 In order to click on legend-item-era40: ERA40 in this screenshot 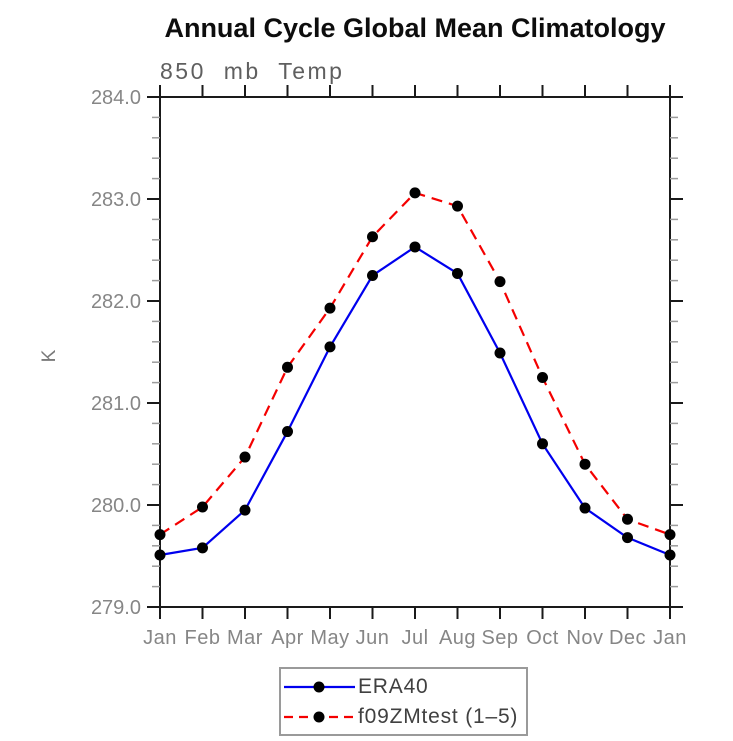, I will do `click(404, 686)`.